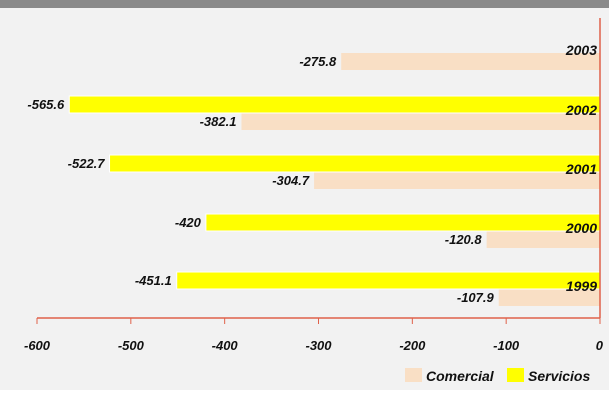 The width and height of the screenshot is (609, 395). Describe the element at coordinates (334, 104) in the screenshot. I see `bar-servicios-2002` at that location.